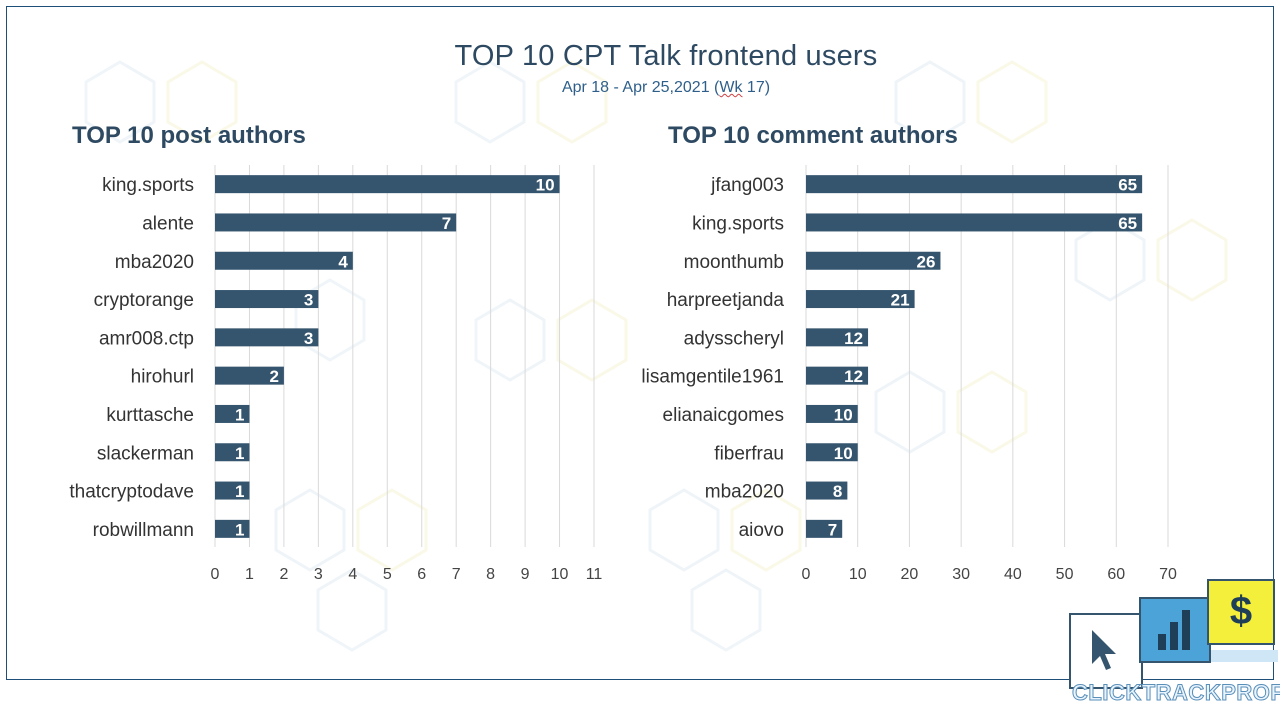 The width and height of the screenshot is (1280, 707). I want to click on comment-x-tick-label: 70, so click(1168, 574).